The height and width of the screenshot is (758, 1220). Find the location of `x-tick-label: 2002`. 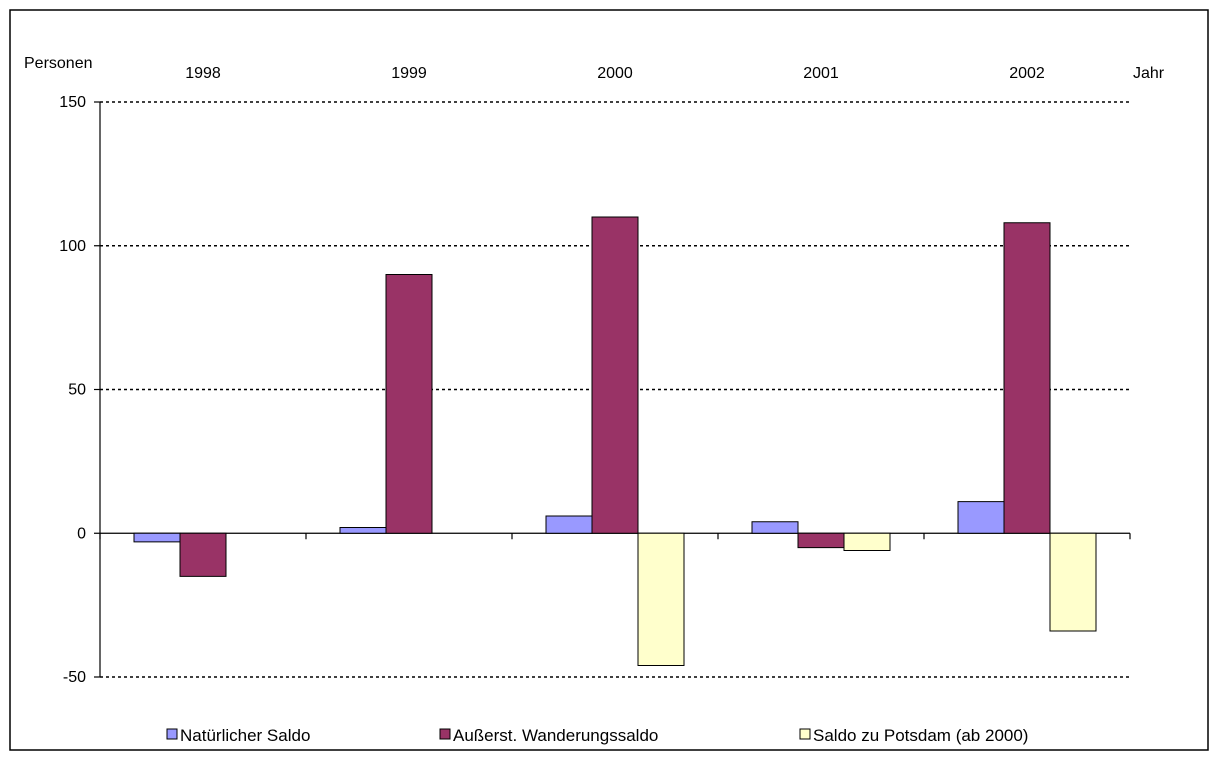

x-tick-label: 2002 is located at coordinates (1027, 73).